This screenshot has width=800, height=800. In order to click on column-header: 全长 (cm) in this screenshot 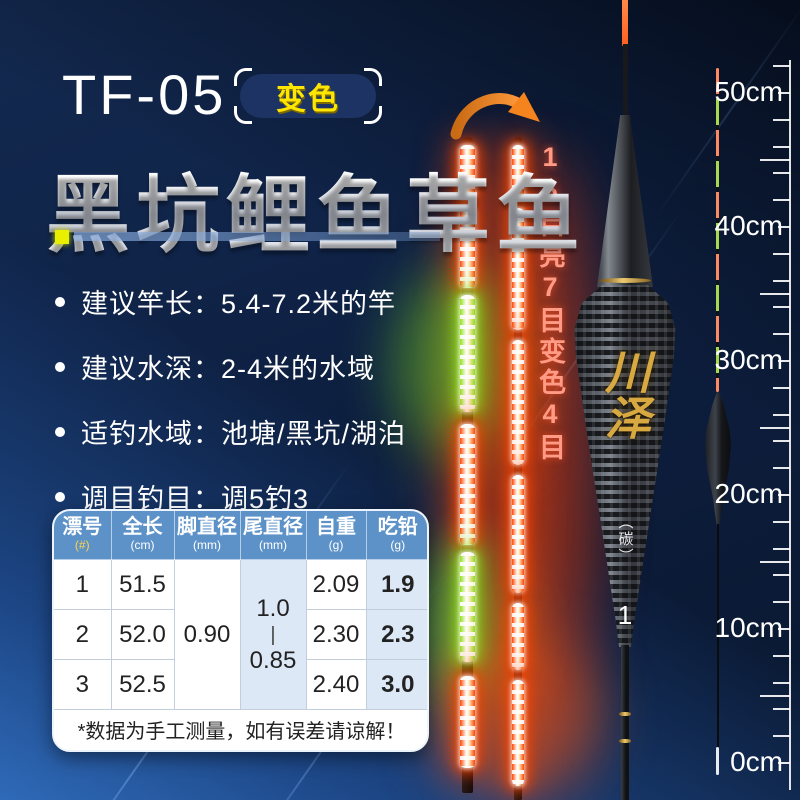, I will do `click(142, 535)`.